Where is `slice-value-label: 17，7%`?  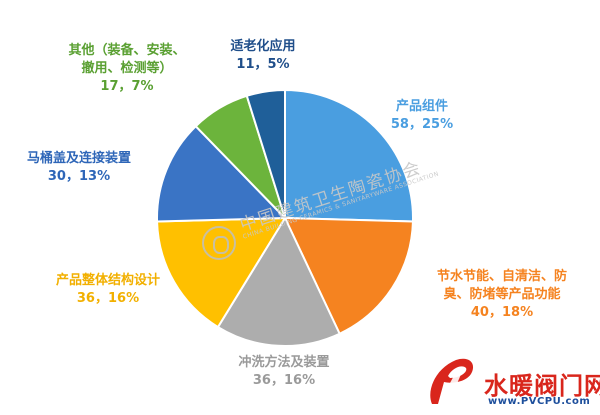
slice-value-label: 17，7% is located at coordinates (126, 87).